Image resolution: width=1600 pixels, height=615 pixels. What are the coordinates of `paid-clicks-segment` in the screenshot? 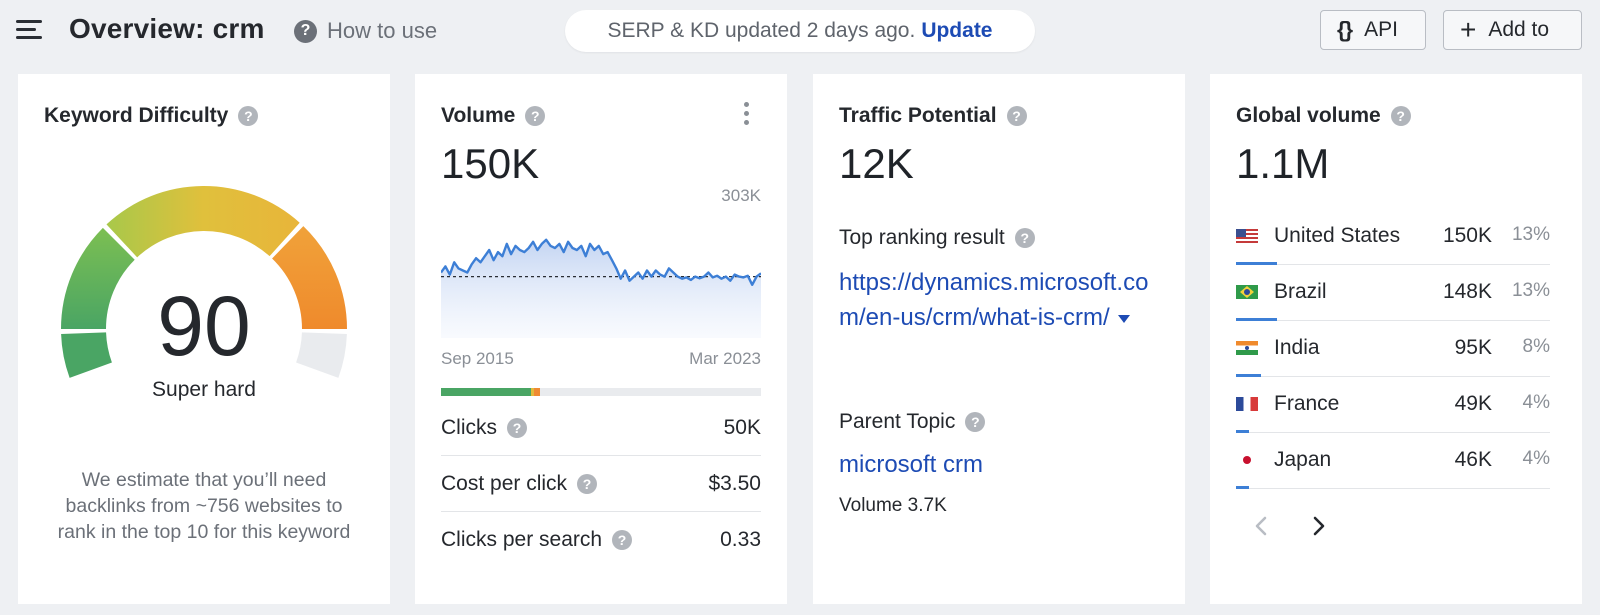 It's located at (532, 392).